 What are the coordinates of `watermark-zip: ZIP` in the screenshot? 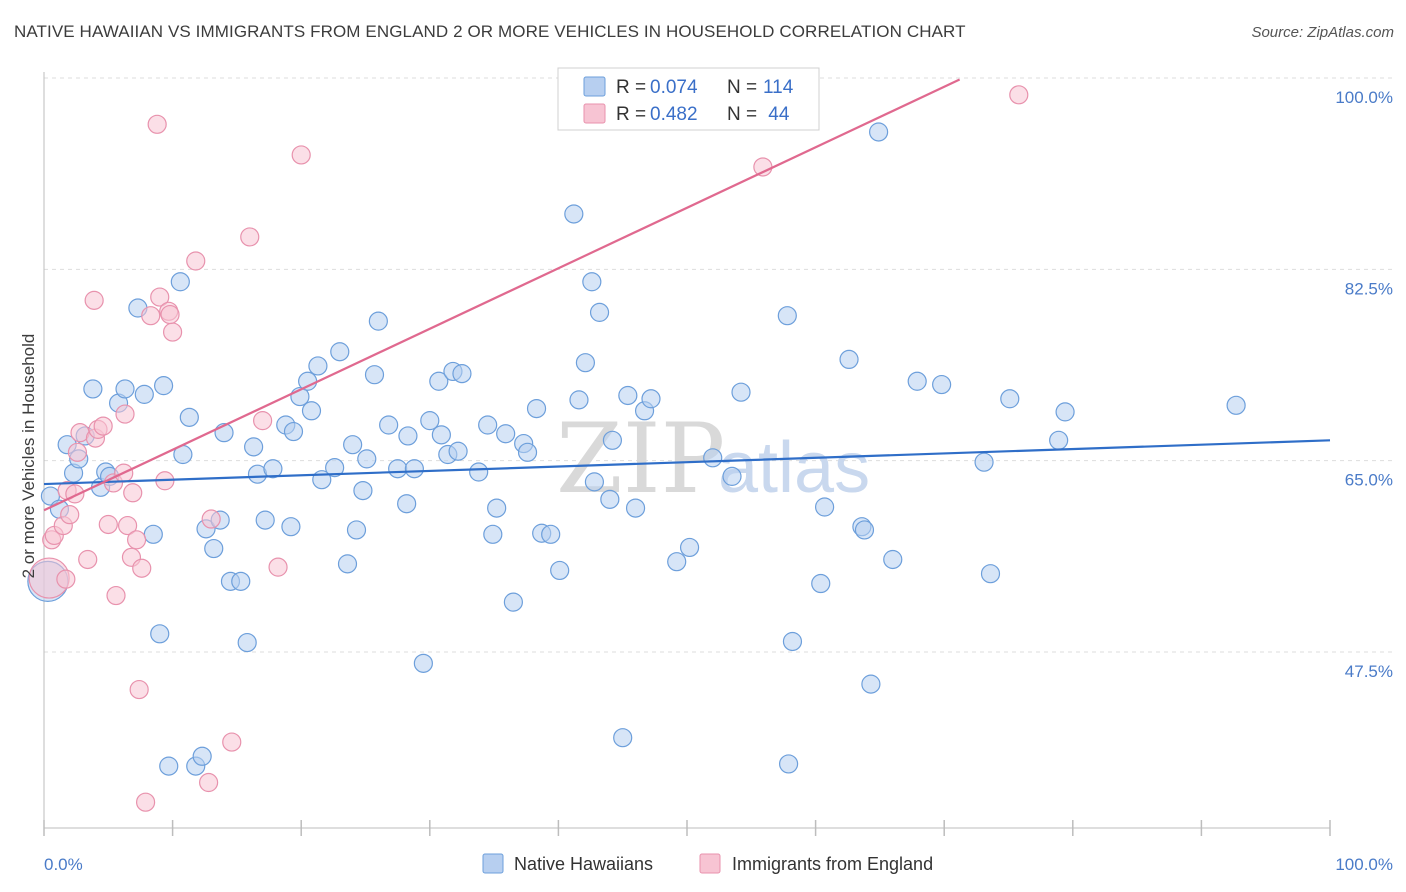 It's located at (640, 459).